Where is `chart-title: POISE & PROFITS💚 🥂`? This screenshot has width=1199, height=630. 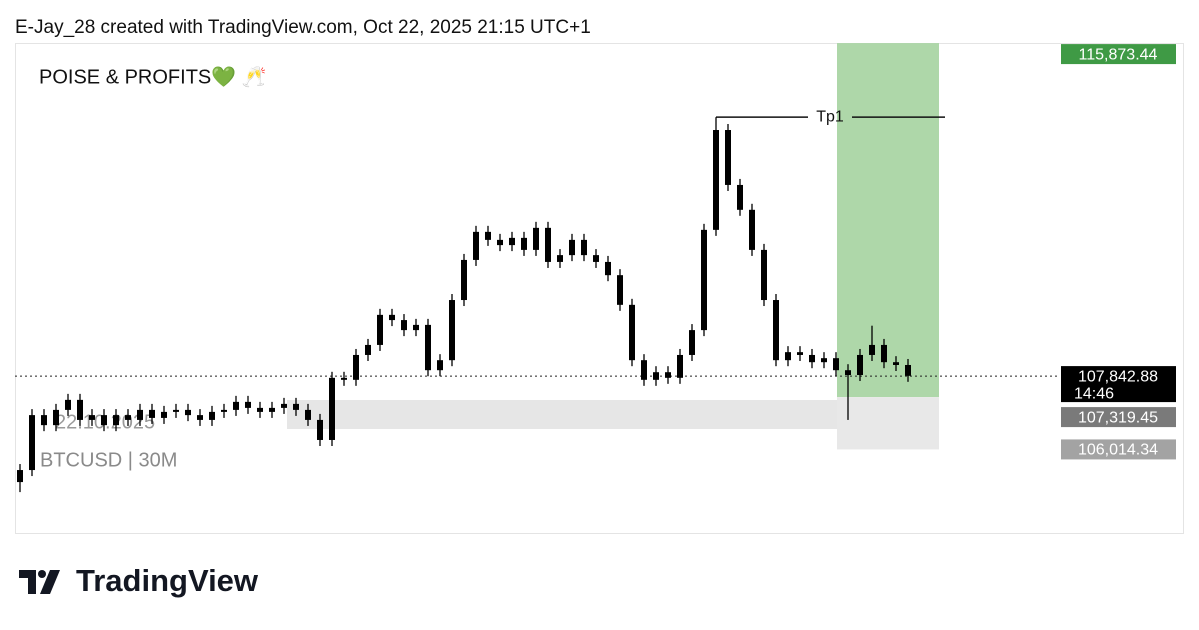
chart-title: POISE & PROFITS💚 🥂 is located at coordinates (153, 76).